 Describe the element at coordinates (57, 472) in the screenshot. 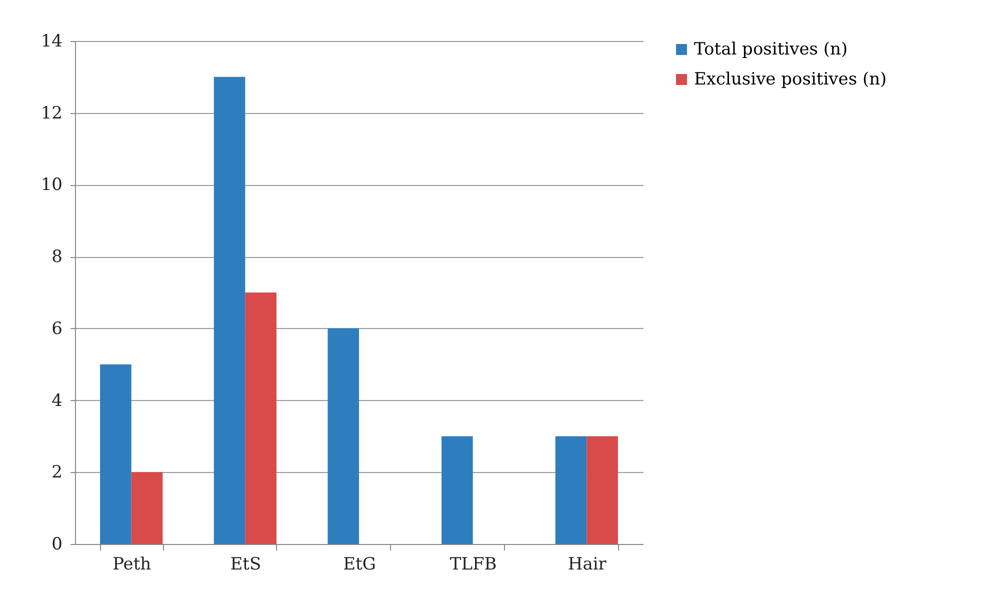

I see `y-tick-label: 2` at that location.